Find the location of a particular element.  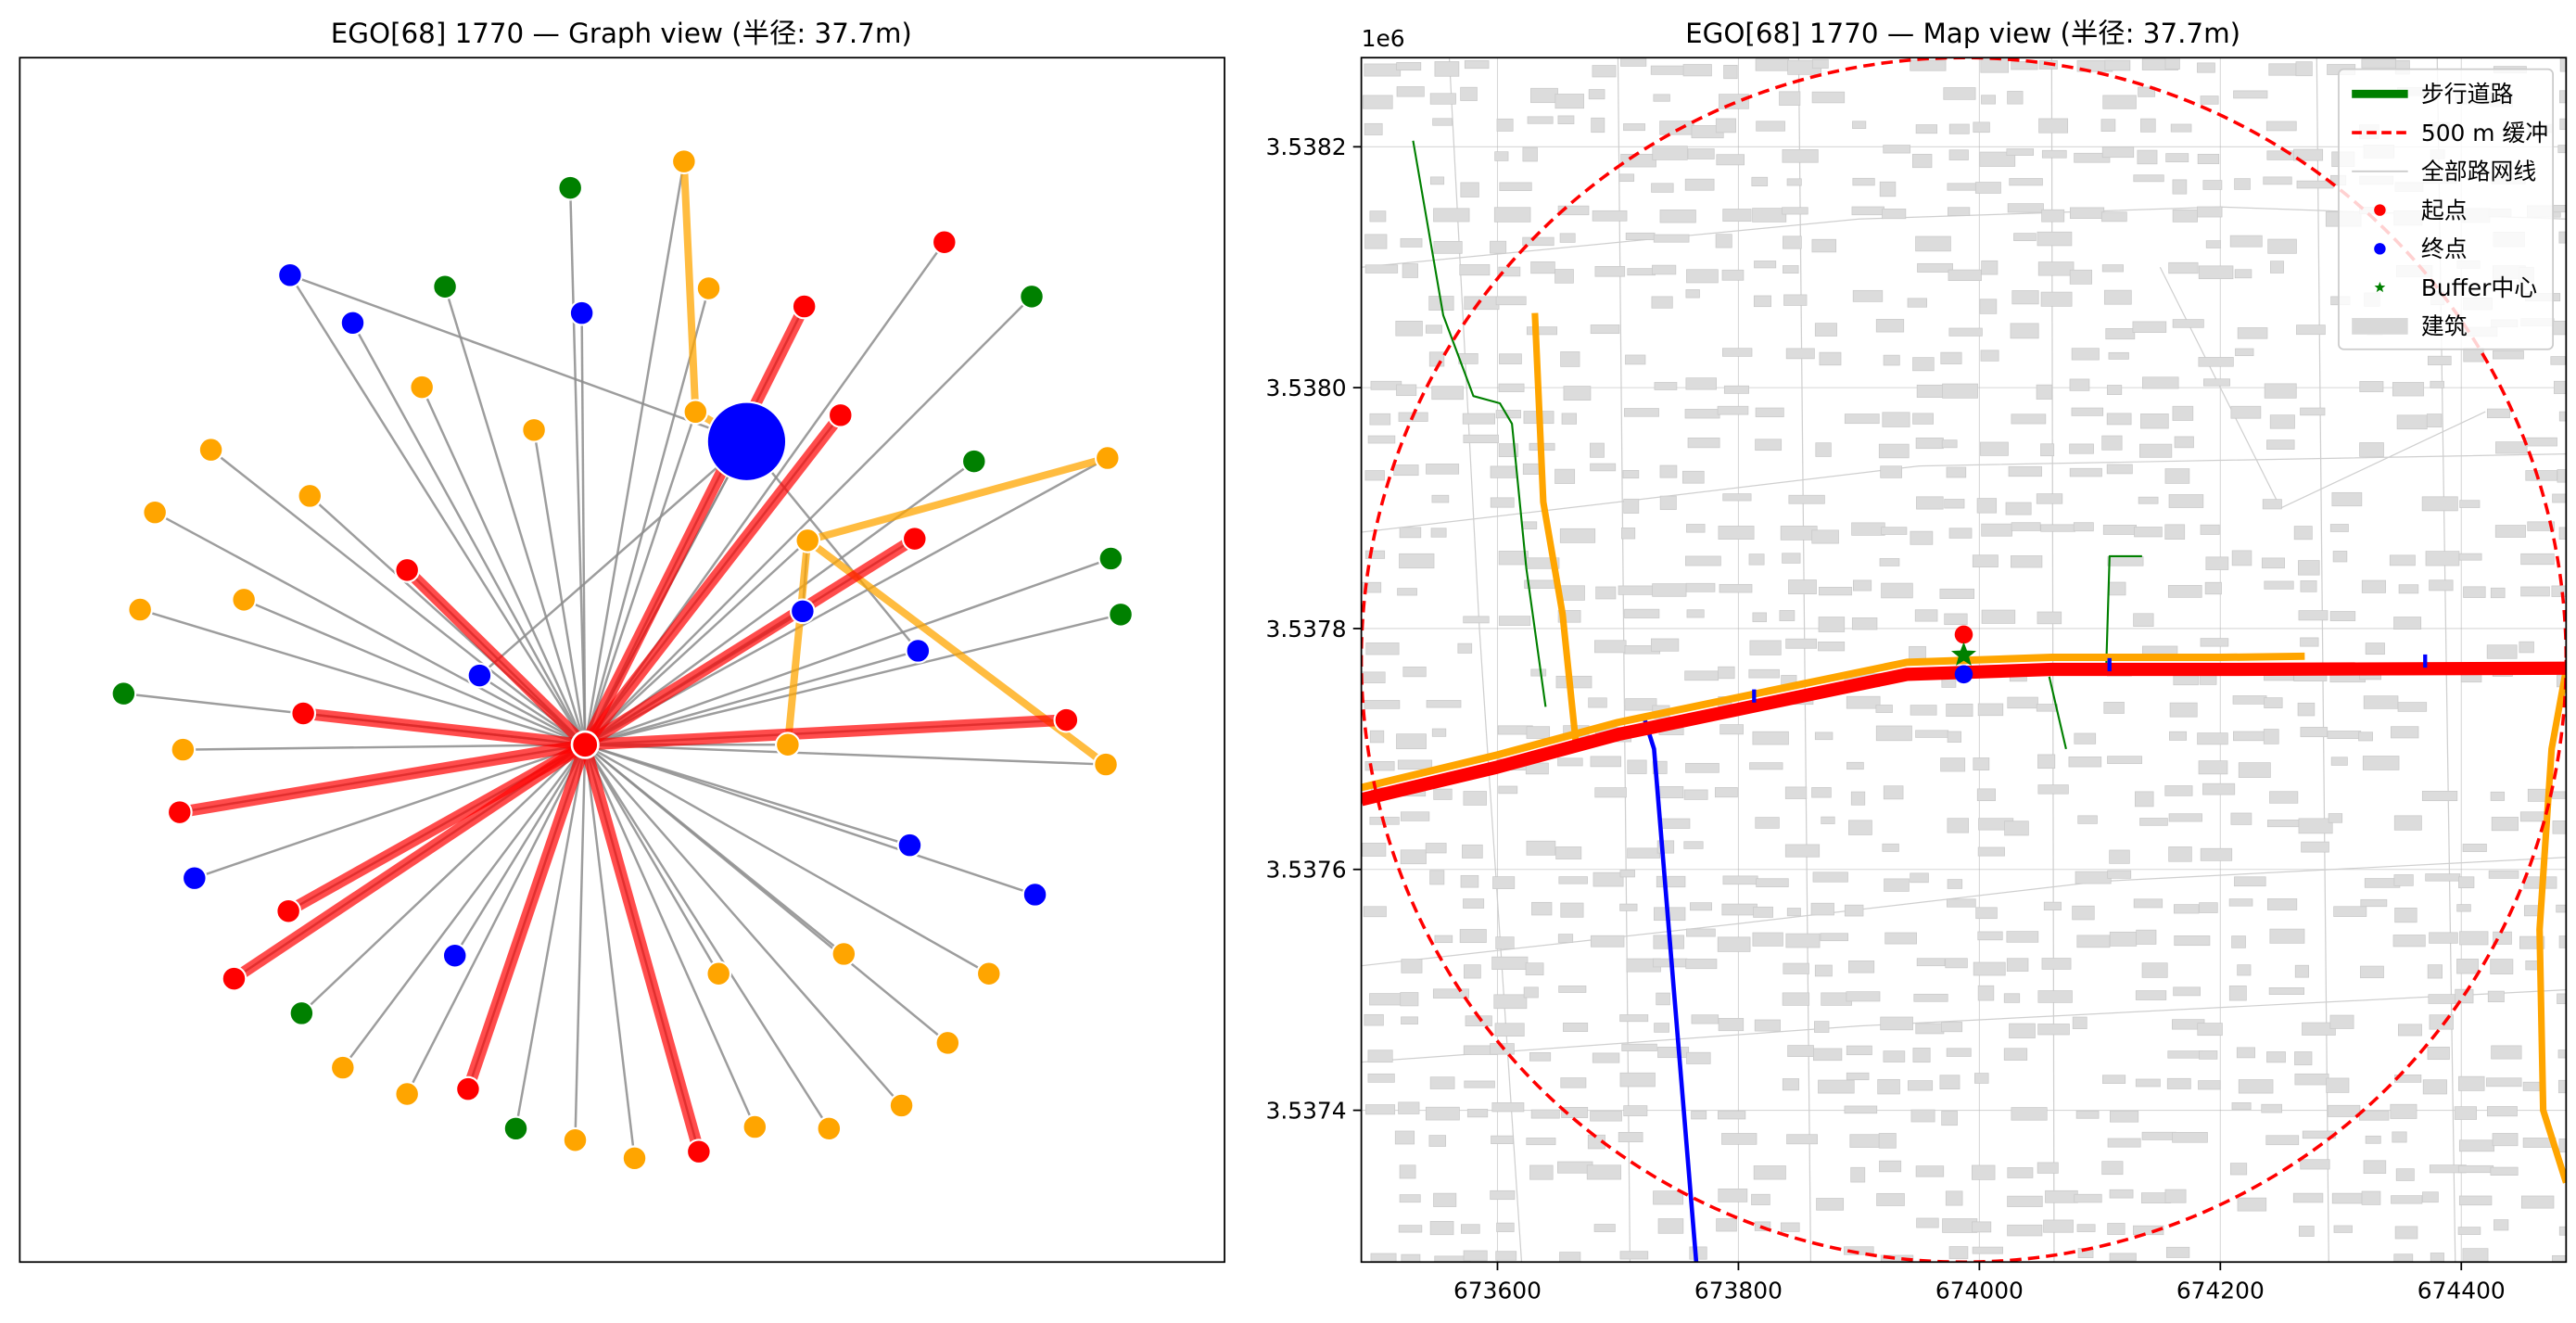

map-xtick-label-4: 674400 is located at coordinates (2461, 1290).